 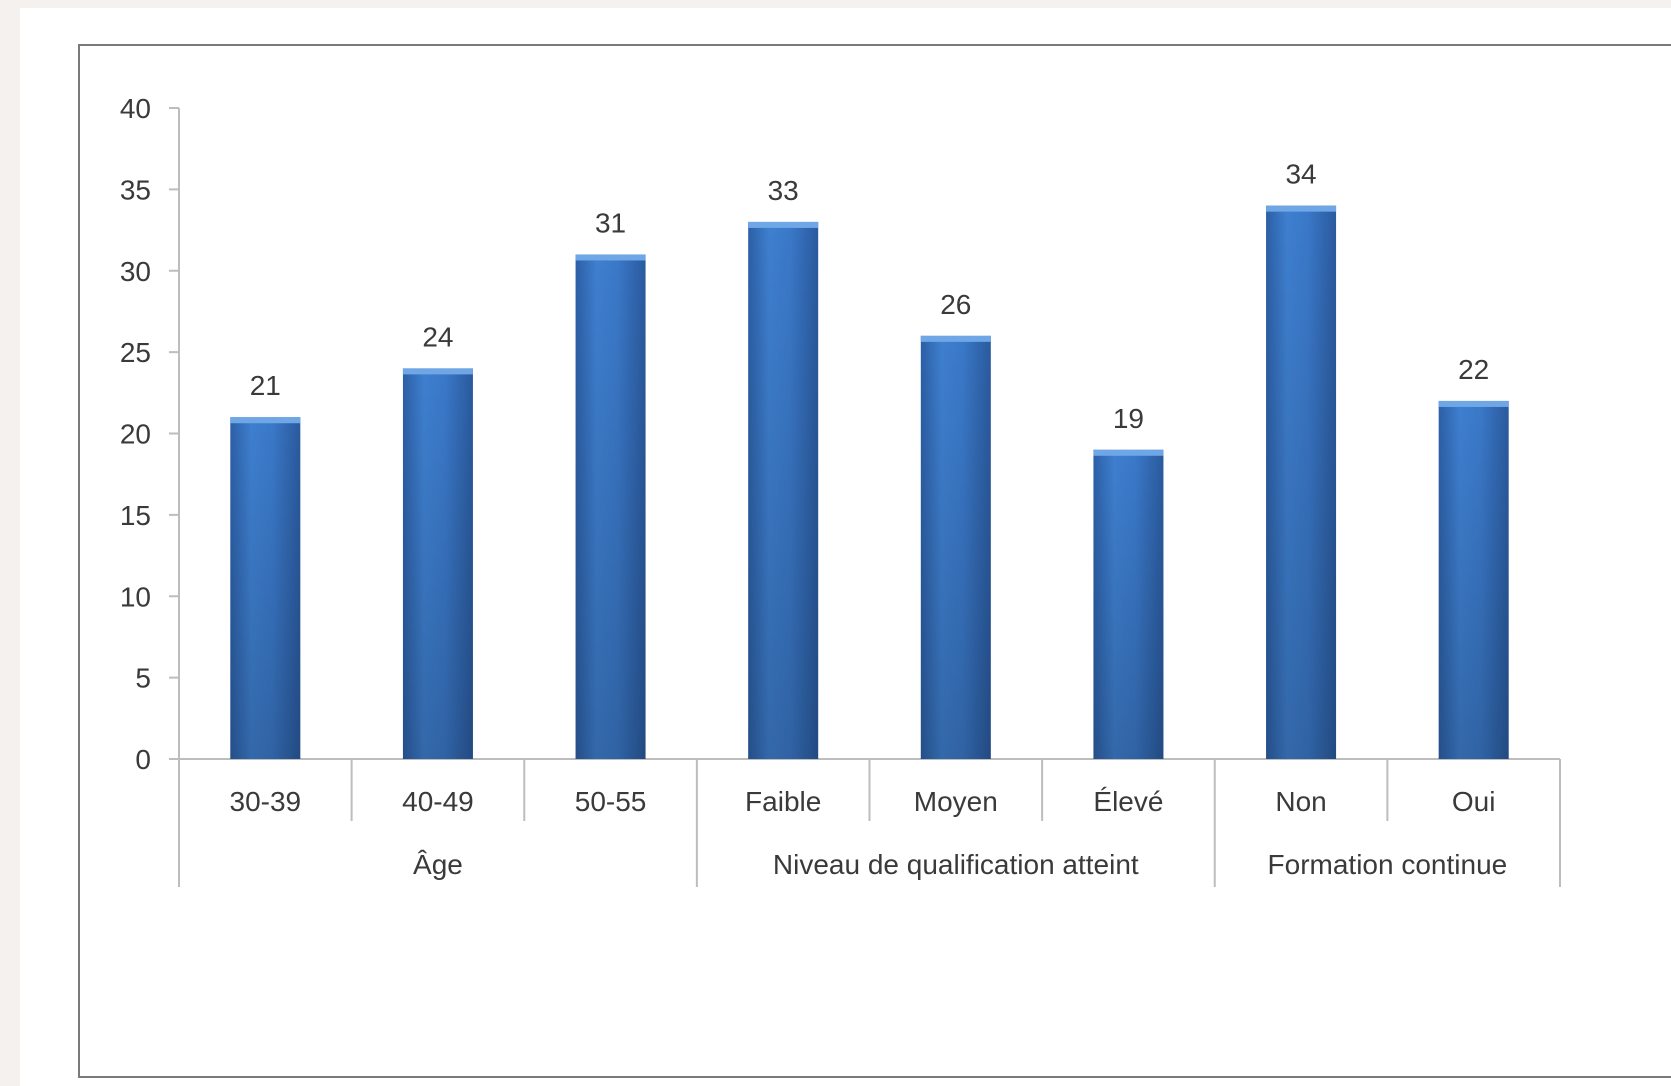 What do you see at coordinates (610, 222) in the screenshot?
I see `bar-value-label: 31` at bounding box center [610, 222].